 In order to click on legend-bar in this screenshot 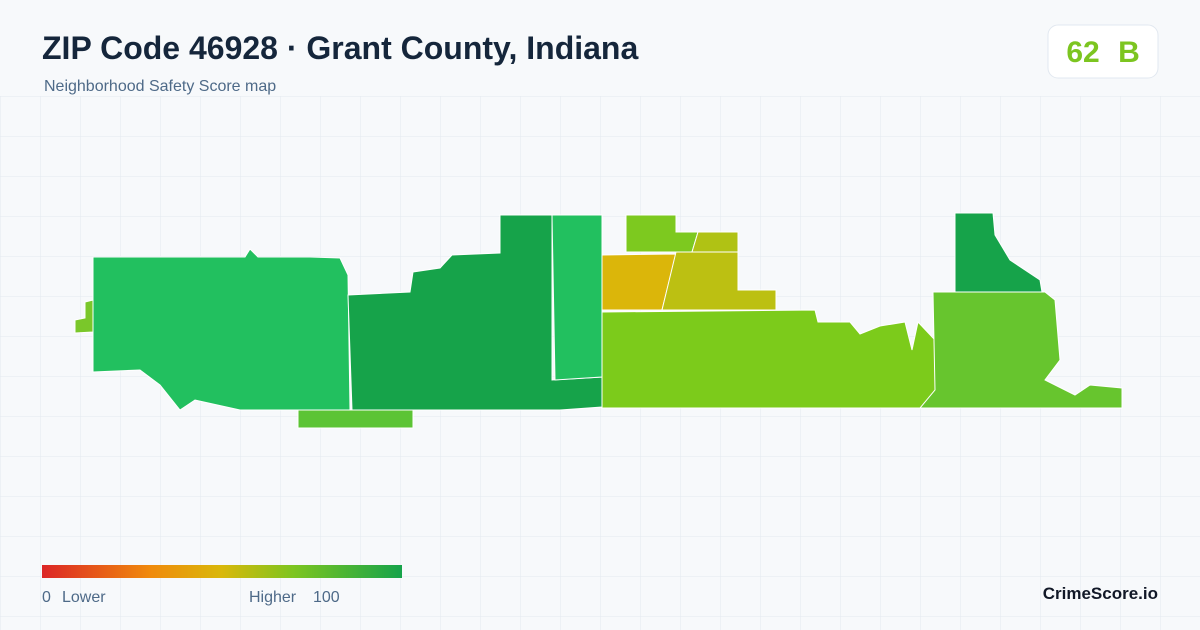, I will do `click(222, 571)`.